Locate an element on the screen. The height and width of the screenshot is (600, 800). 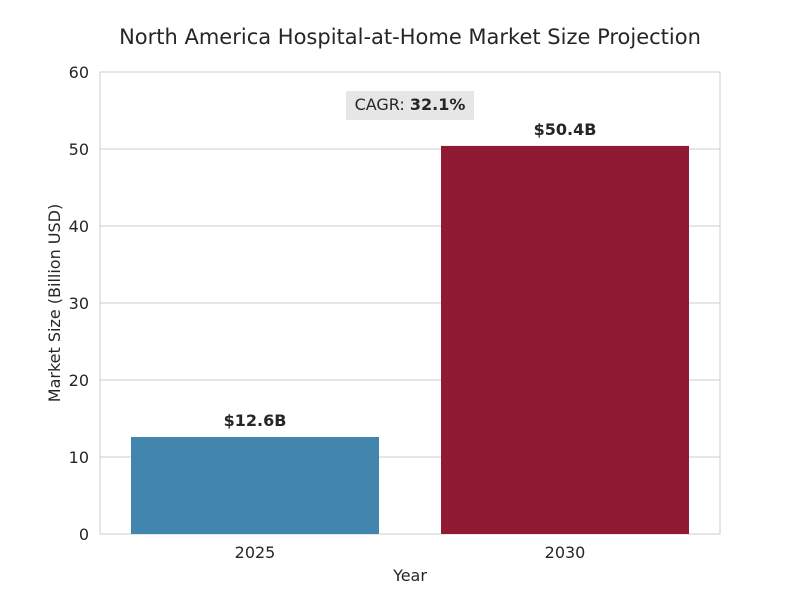
x-tick-label-2025: 2025 is located at coordinates (255, 552).